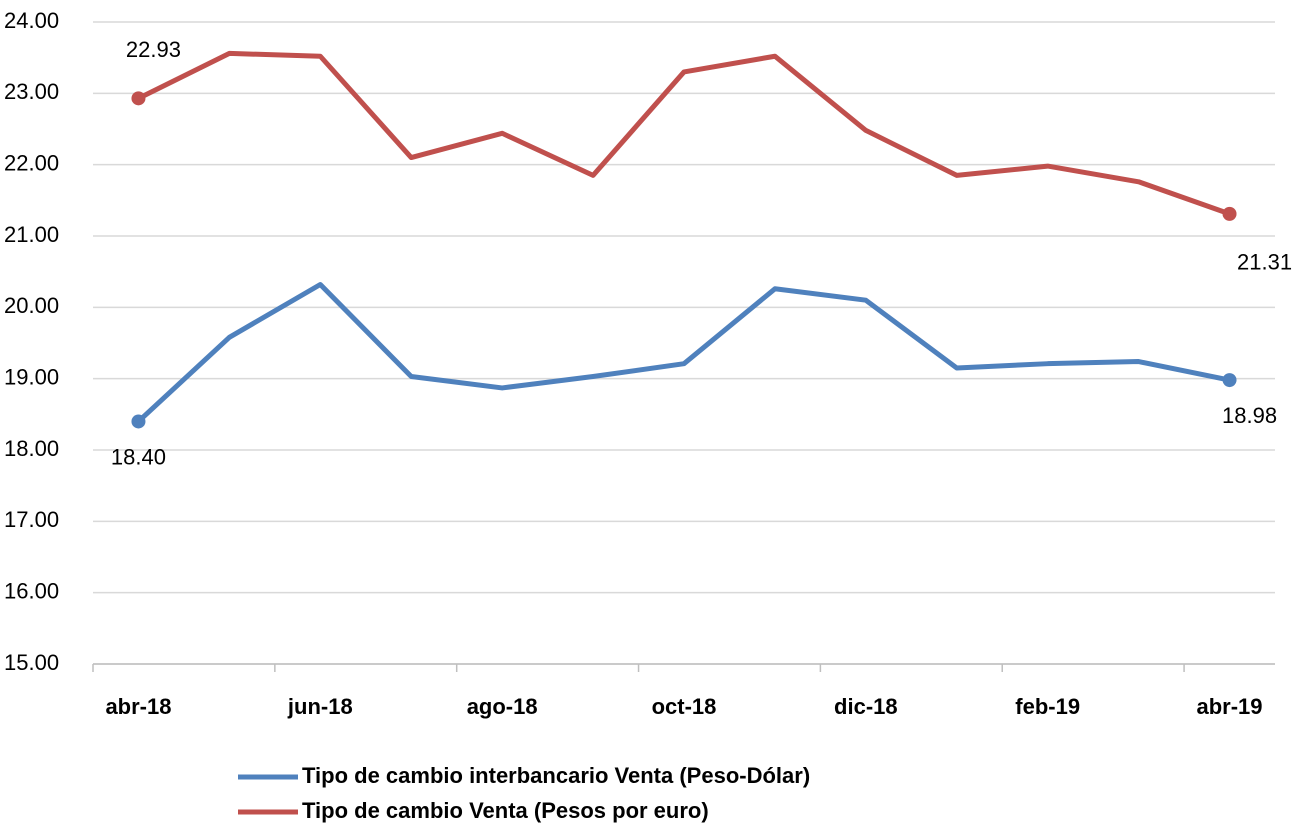 The image size is (1308, 829). What do you see at coordinates (31, 590) in the screenshot?
I see `y-tick-label: 16.00` at bounding box center [31, 590].